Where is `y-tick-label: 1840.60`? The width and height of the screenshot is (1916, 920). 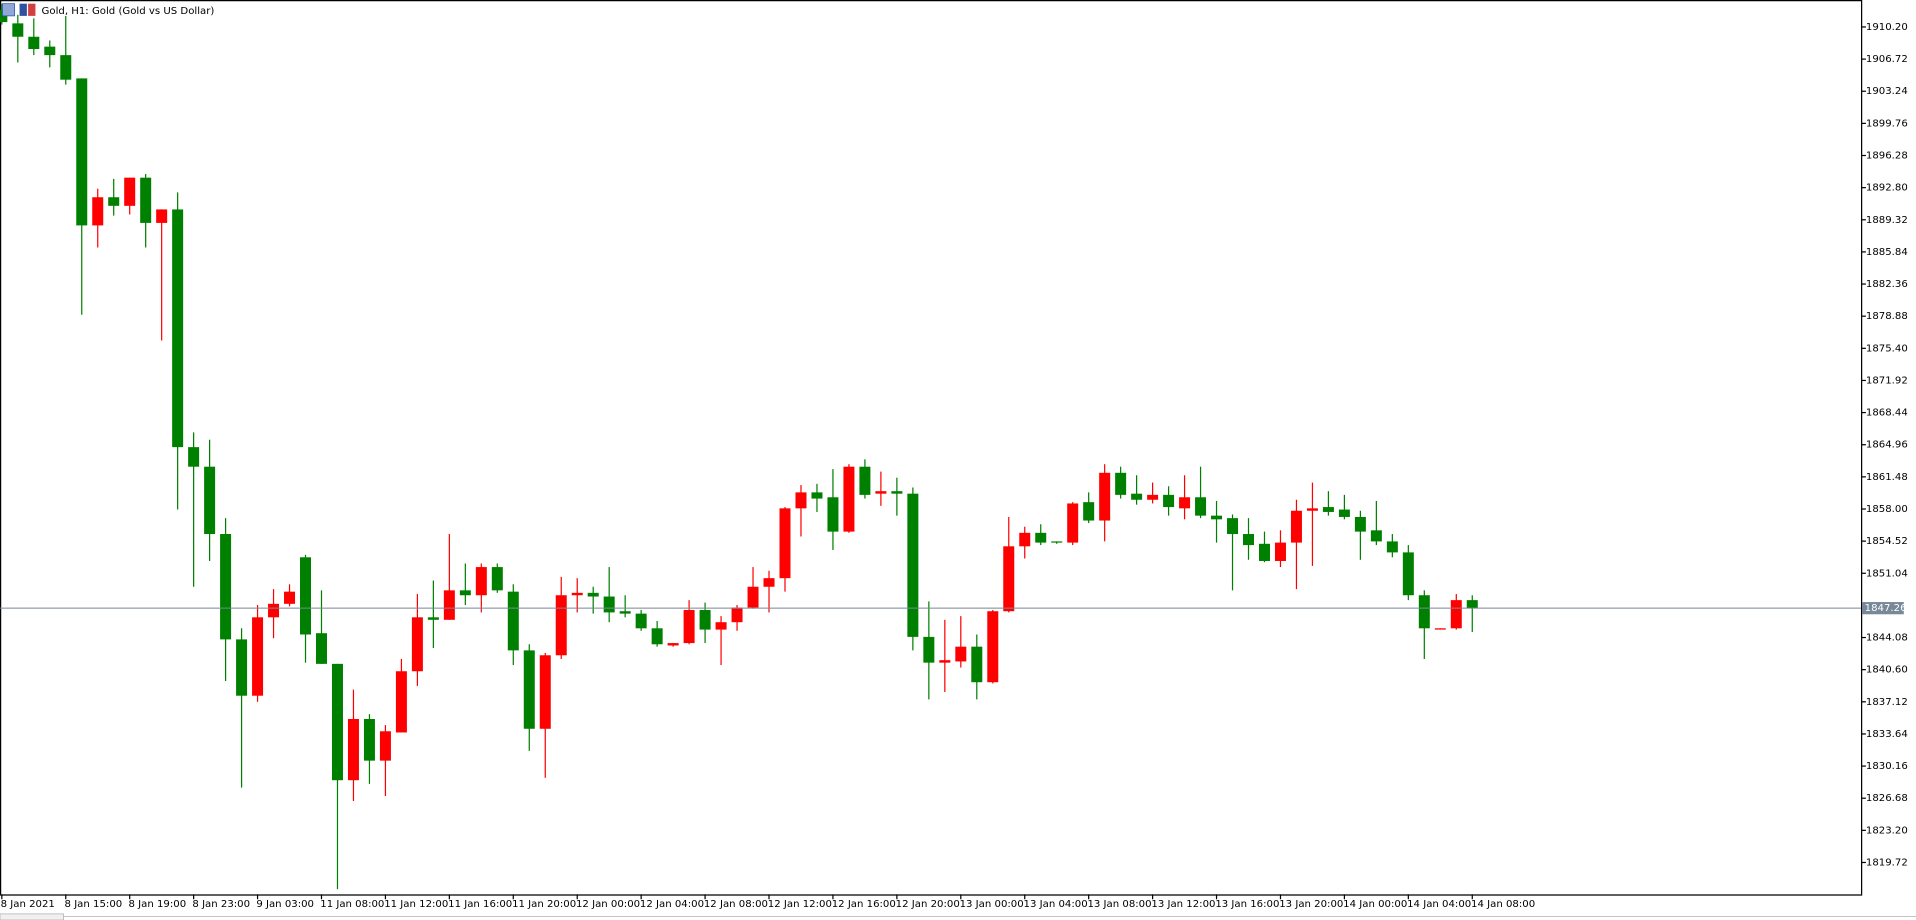 y-tick-label: 1840.60 is located at coordinates (1887, 670).